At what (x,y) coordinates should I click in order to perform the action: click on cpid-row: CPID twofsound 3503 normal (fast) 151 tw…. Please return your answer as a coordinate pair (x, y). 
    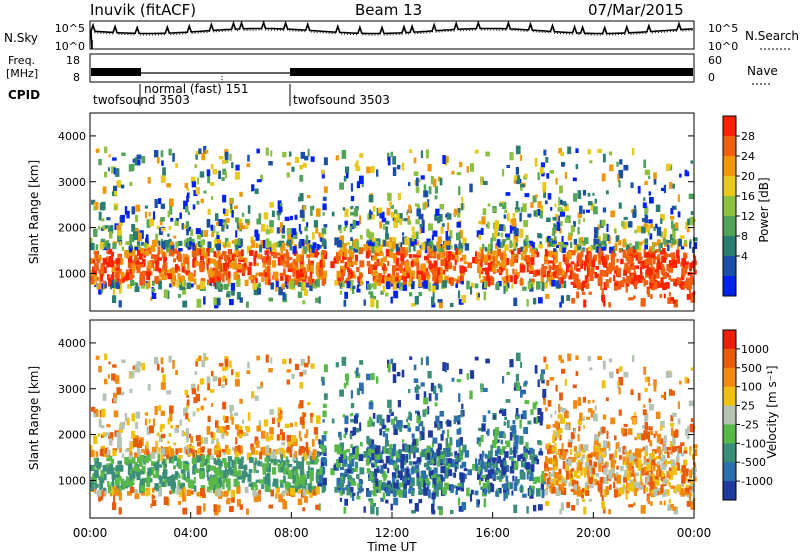
    Looking at the image, I should click on (199, 94).